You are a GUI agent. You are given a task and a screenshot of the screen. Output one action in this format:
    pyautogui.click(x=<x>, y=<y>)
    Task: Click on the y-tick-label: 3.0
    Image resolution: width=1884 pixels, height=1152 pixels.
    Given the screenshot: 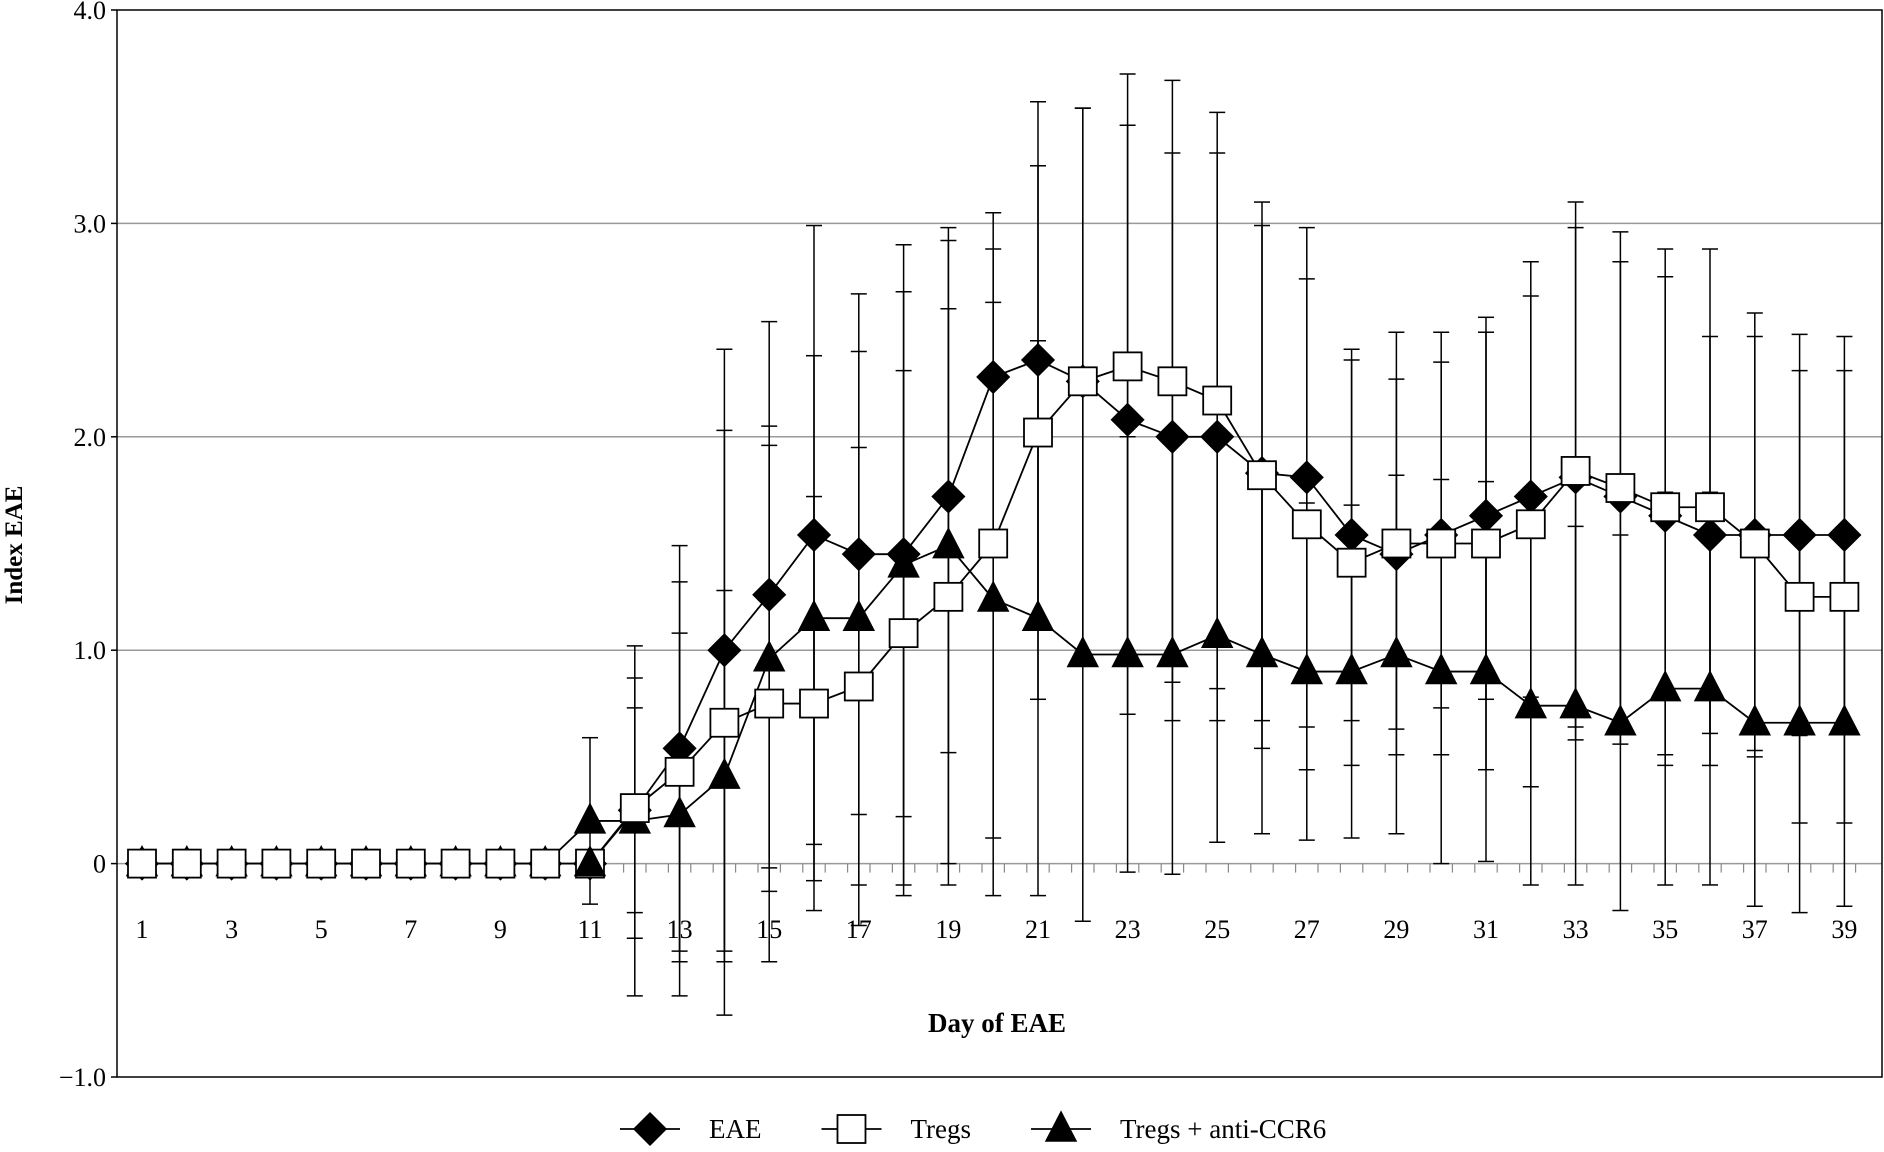 What is the action you would take?
    pyautogui.click(x=90, y=223)
    